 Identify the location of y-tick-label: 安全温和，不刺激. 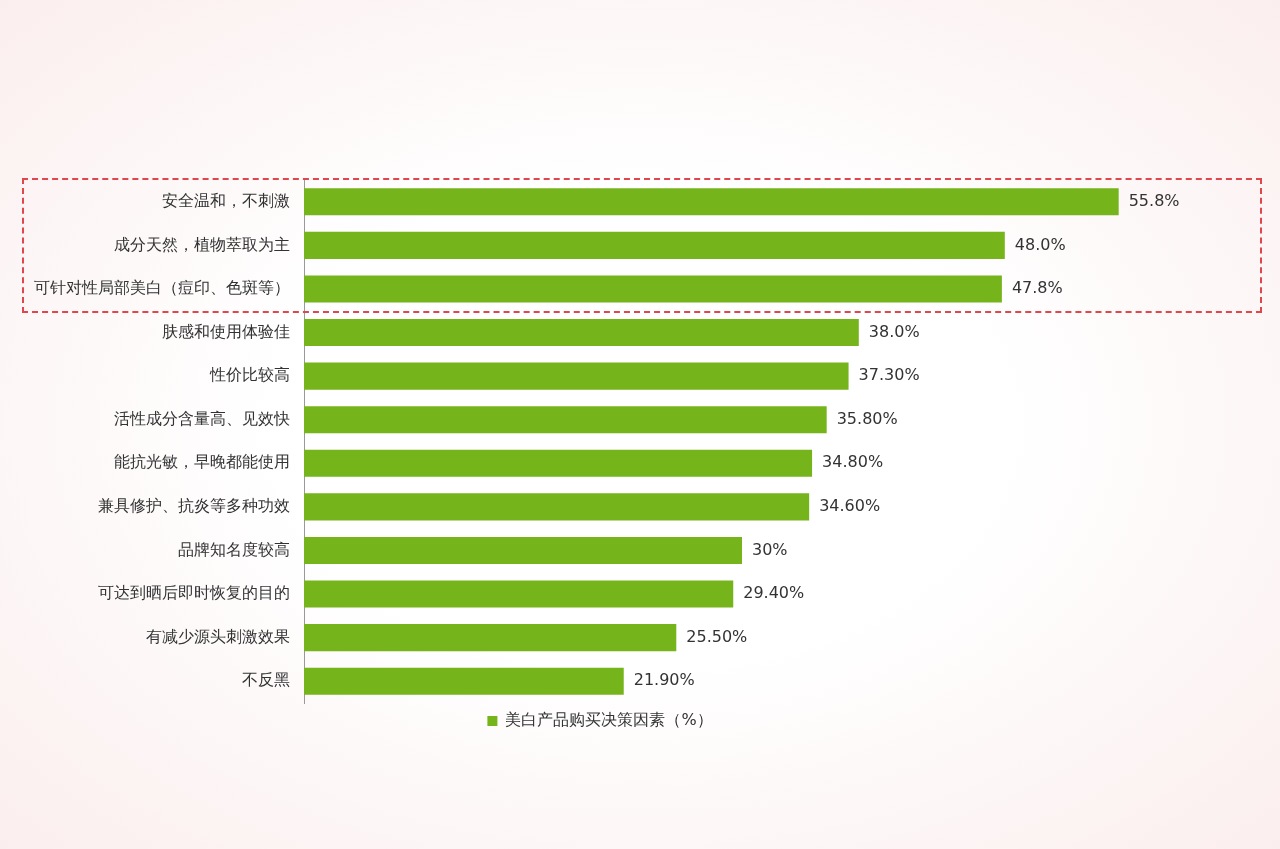
(226, 200).